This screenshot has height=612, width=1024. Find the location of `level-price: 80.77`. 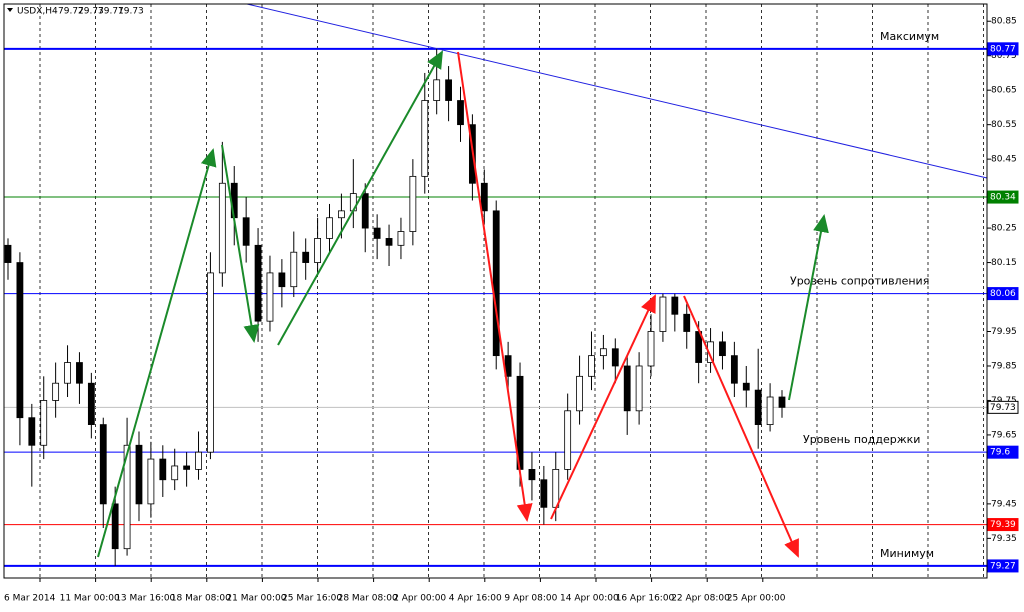

level-price: 80.77 is located at coordinates (1003, 49).